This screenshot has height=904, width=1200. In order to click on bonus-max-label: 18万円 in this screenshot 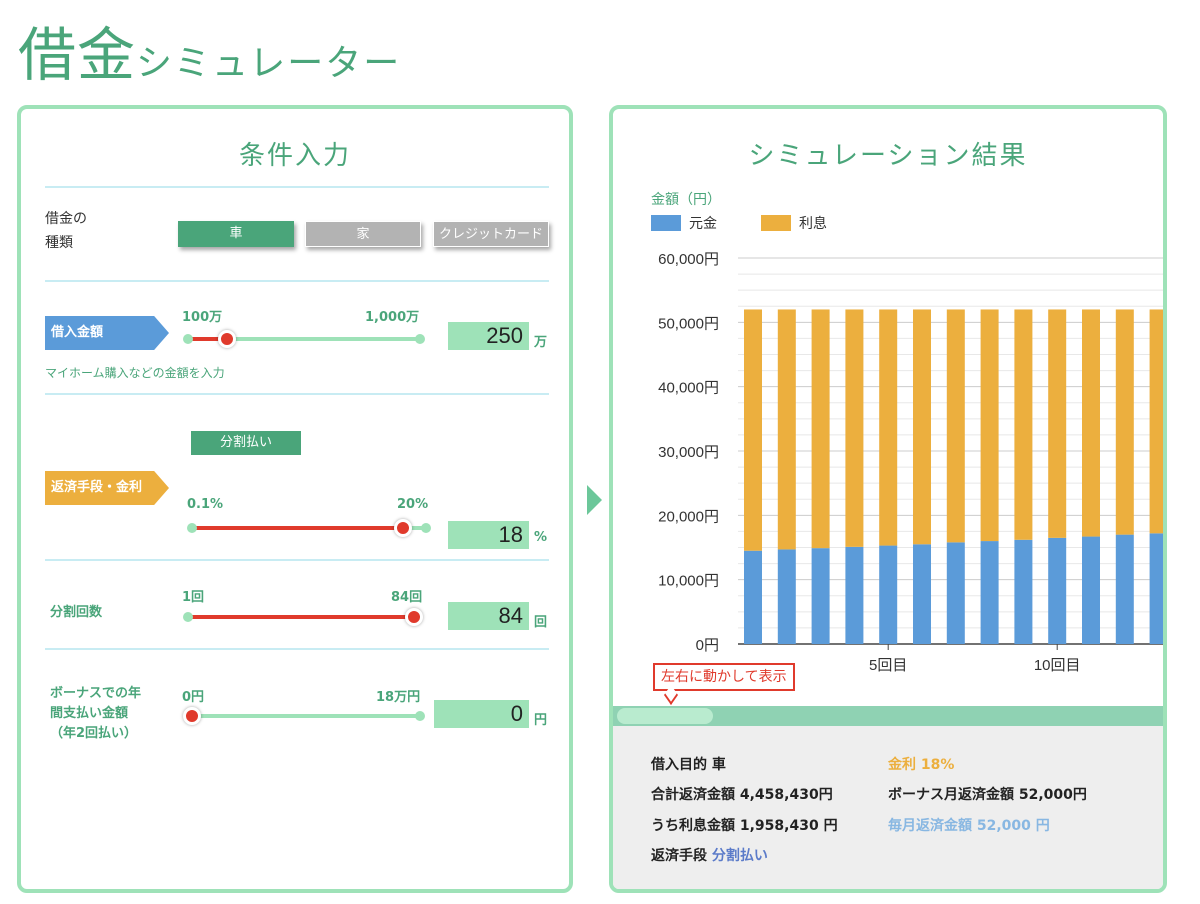, I will do `click(398, 697)`.